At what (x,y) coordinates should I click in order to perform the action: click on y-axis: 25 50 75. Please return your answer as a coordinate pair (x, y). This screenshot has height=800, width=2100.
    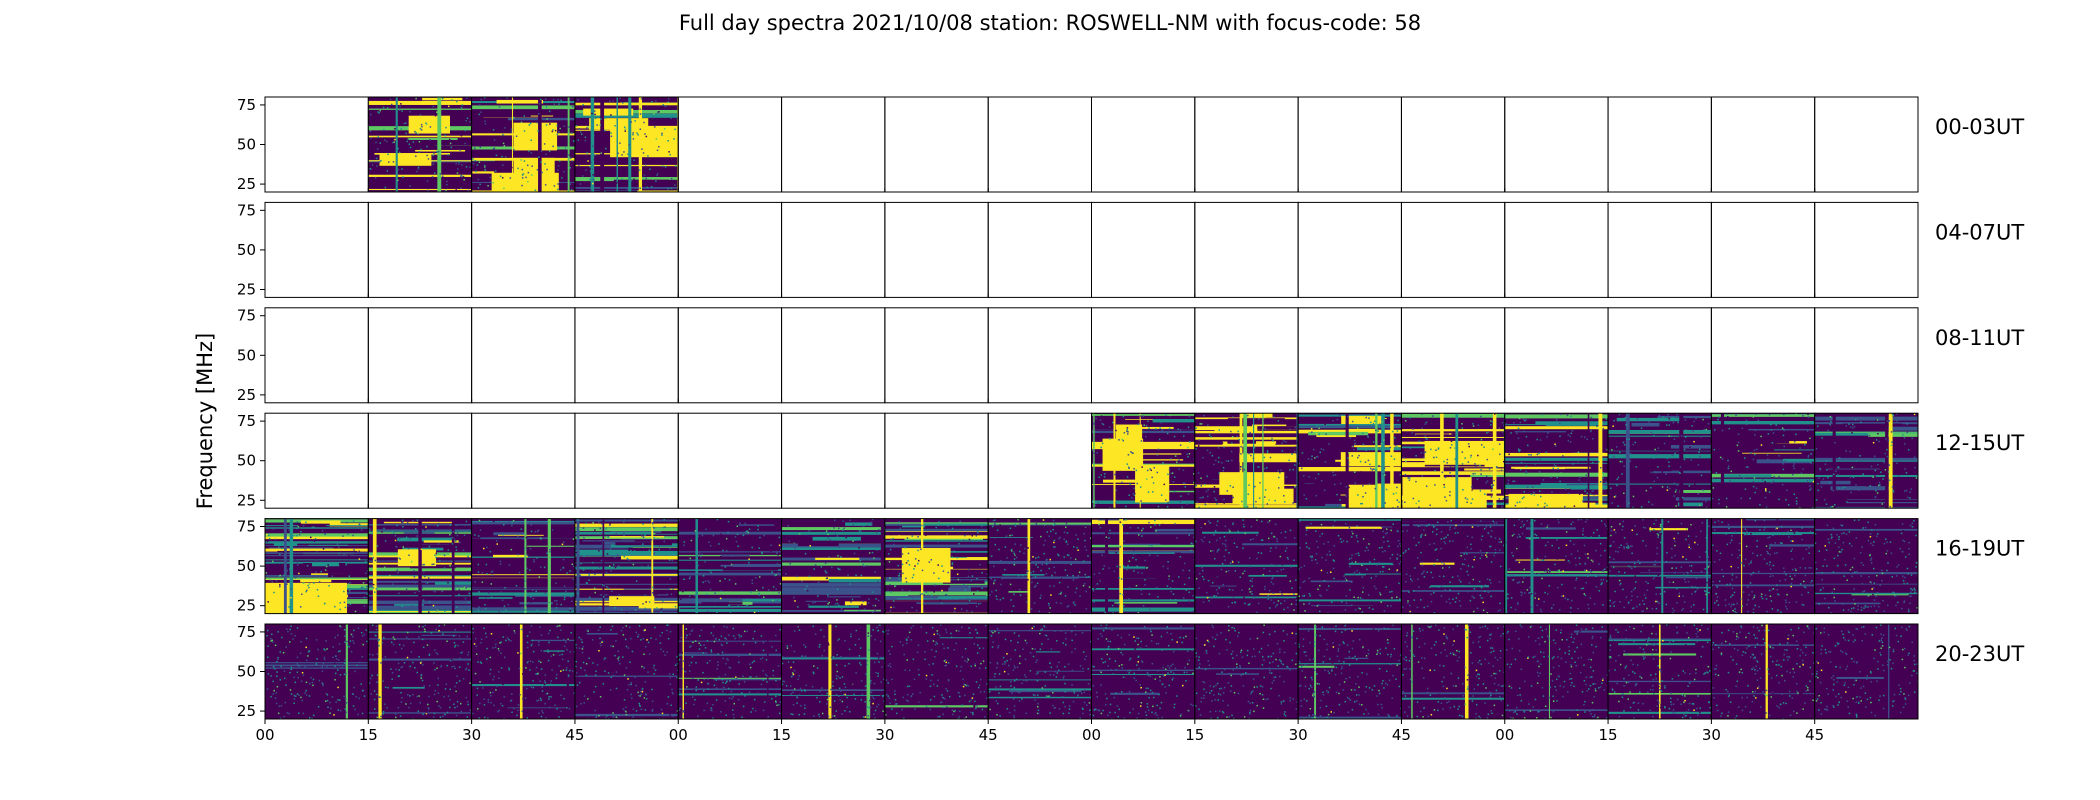
    Looking at the image, I should click on (251, 460).